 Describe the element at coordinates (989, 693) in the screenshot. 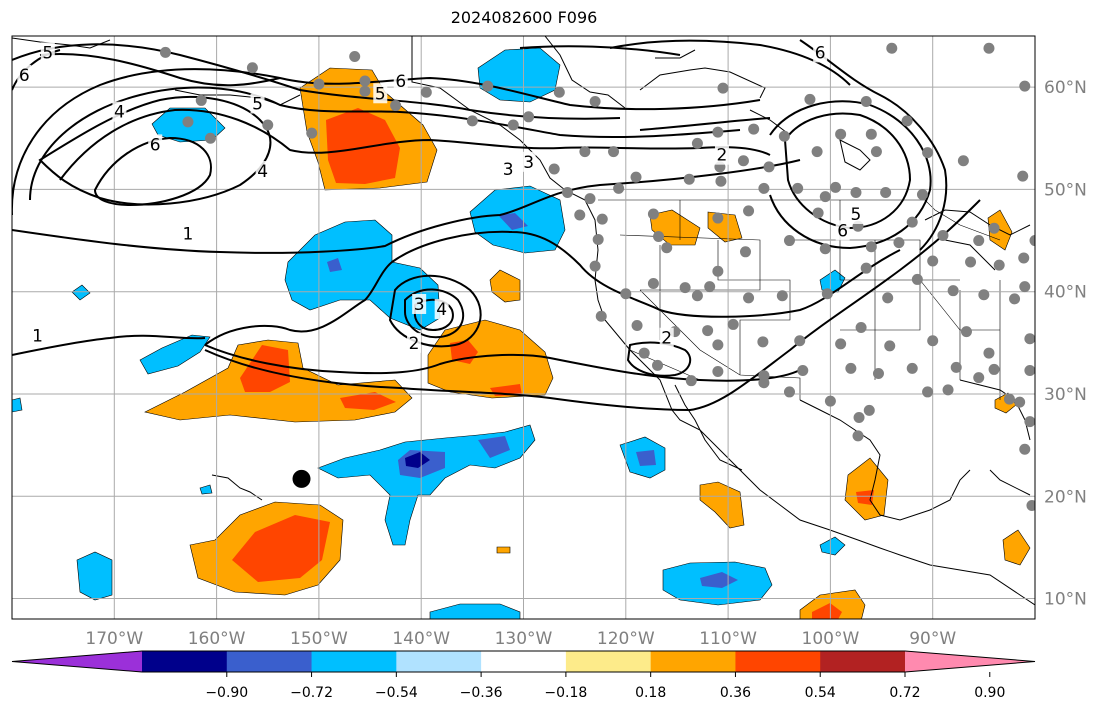

I see `colorbar-tick-label: 0.90` at that location.